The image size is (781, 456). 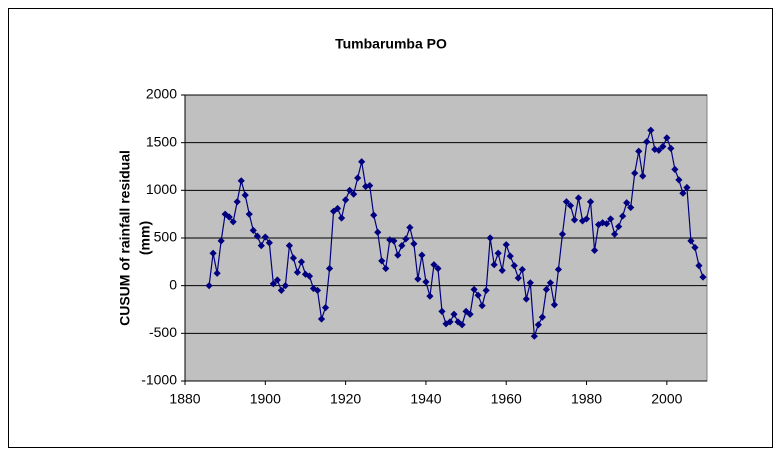 What do you see at coordinates (425, 399) in the screenshot?
I see `x-tick-label: 1940` at bounding box center [425, 399].